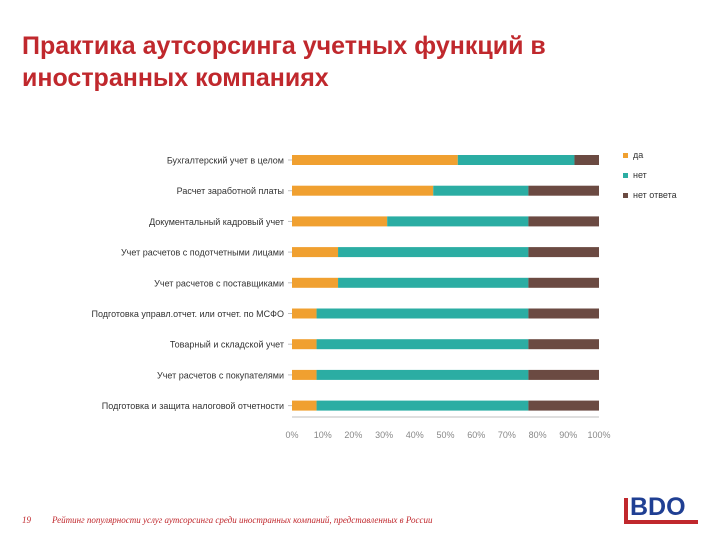 The image size is (720, 540). I want to click on x-tick-label: 60%, so click(476, 435).